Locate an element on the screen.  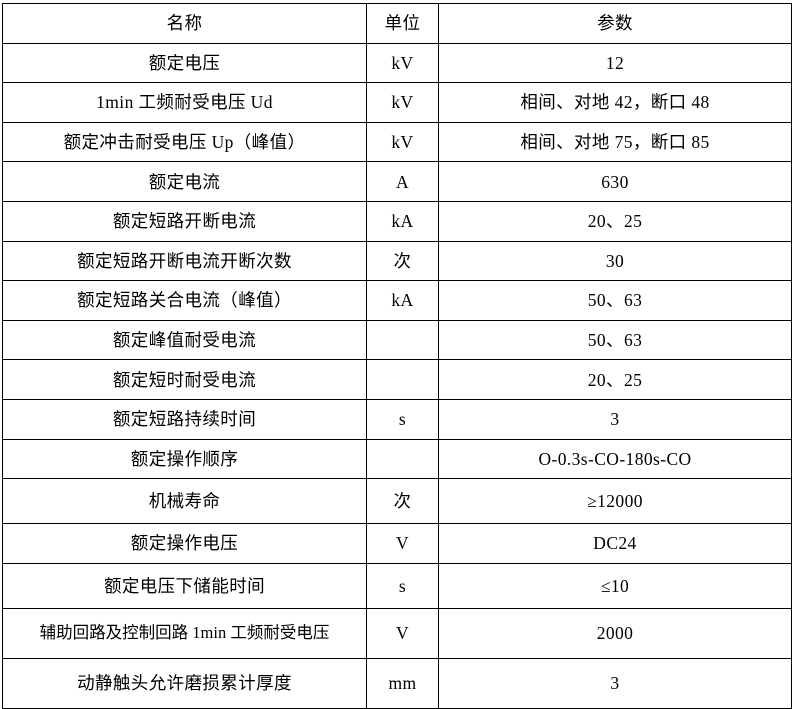
table-row: 额定短路开断电流 kA 20、25 is located at coordinates (397, 221).